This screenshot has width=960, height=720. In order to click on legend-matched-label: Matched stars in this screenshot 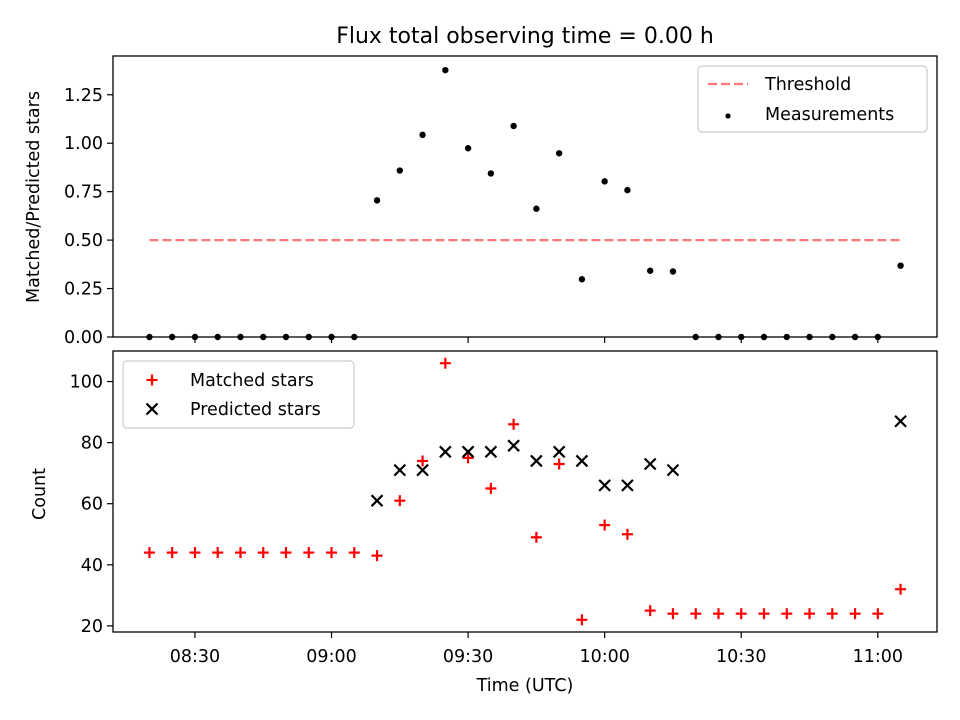, I will do `click(252, 381)`.